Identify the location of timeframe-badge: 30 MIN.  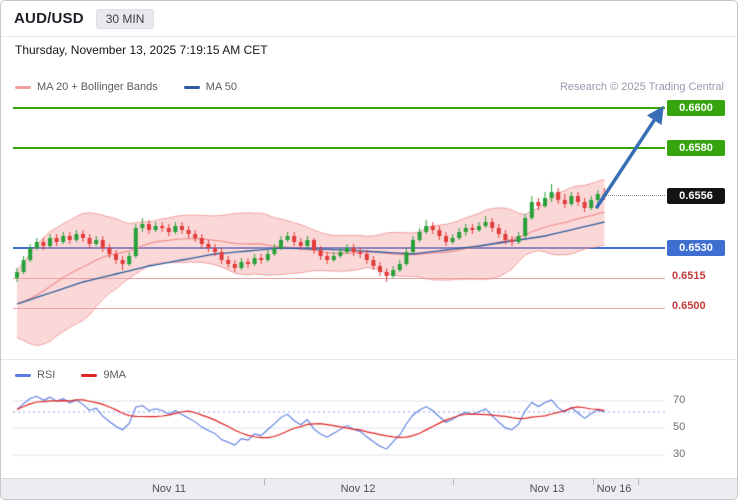
(125, 18).